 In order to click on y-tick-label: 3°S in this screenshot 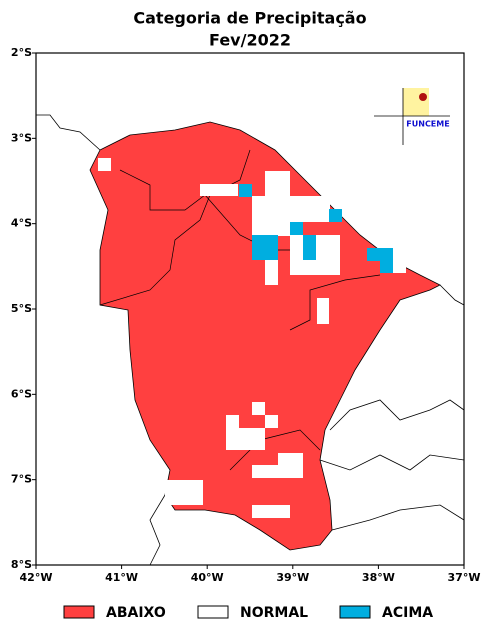, I will do `click(21, 137)`.